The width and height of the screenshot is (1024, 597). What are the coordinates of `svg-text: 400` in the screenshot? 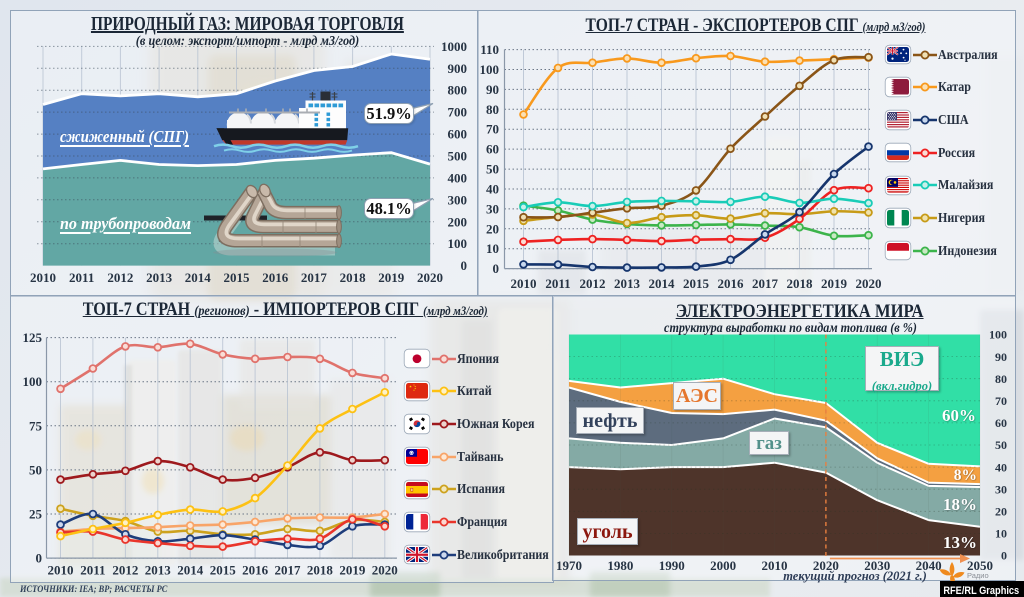 It's located at (458, 177).